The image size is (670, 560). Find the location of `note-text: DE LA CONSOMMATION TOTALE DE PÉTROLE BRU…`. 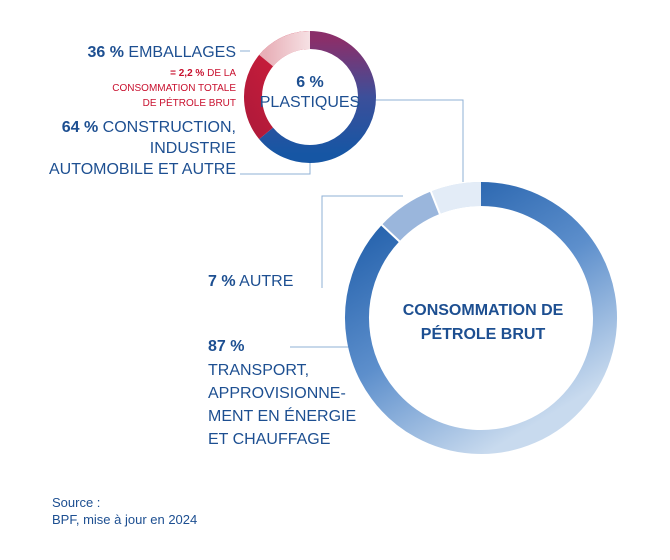

note-text: DE LA CONSOMMATION TOTALE DE PÉTROLE BRU… is located at coordinates (174, 88).